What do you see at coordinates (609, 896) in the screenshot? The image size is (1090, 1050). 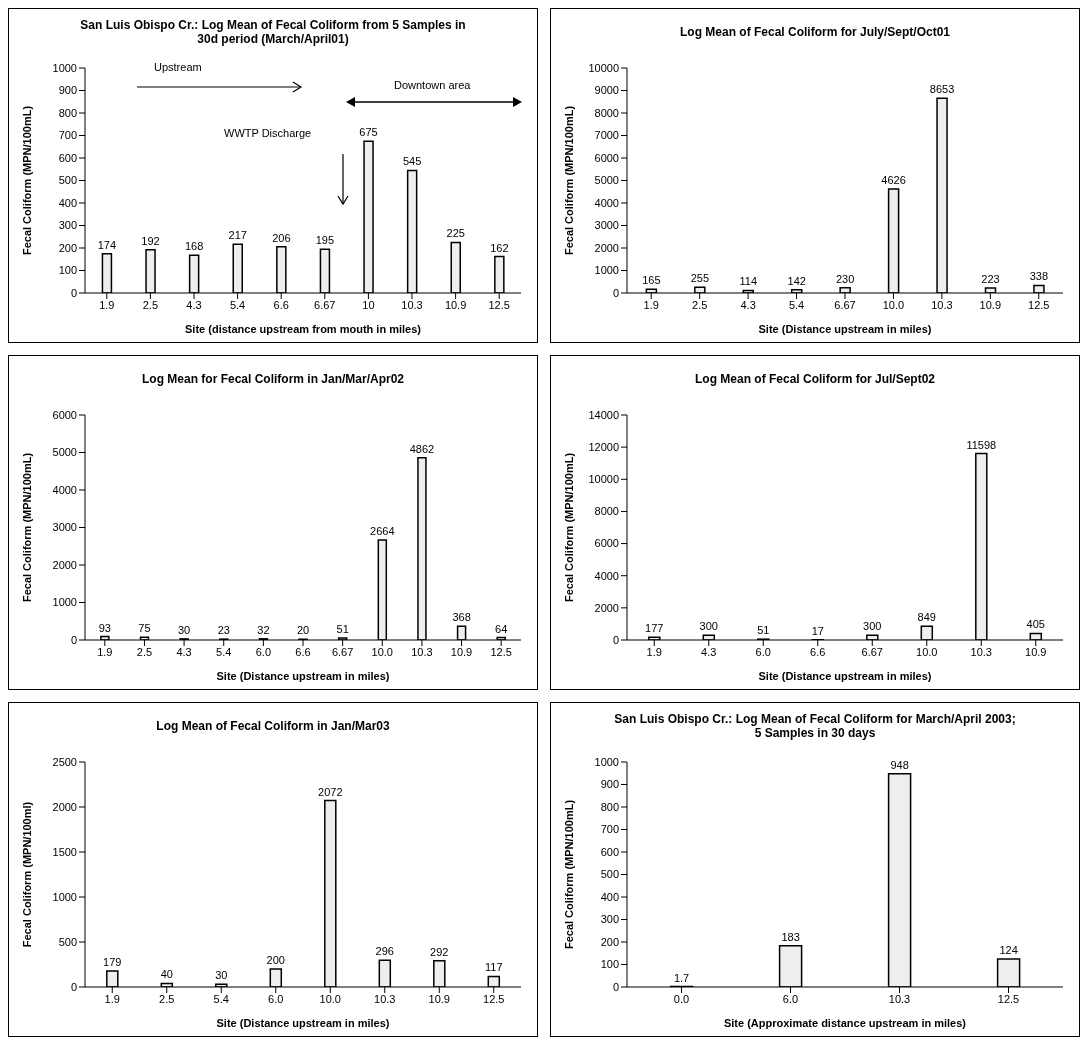 I see `y-tick-label: 400` at bounding box center [609, 896].